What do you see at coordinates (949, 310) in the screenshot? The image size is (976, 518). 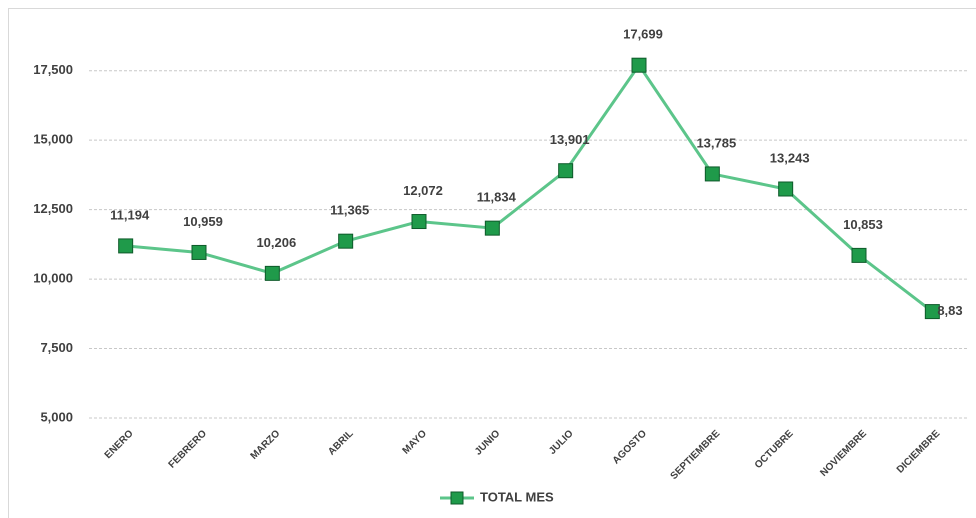 I see `data-label: 8,83` at bounding box center [949, 310].